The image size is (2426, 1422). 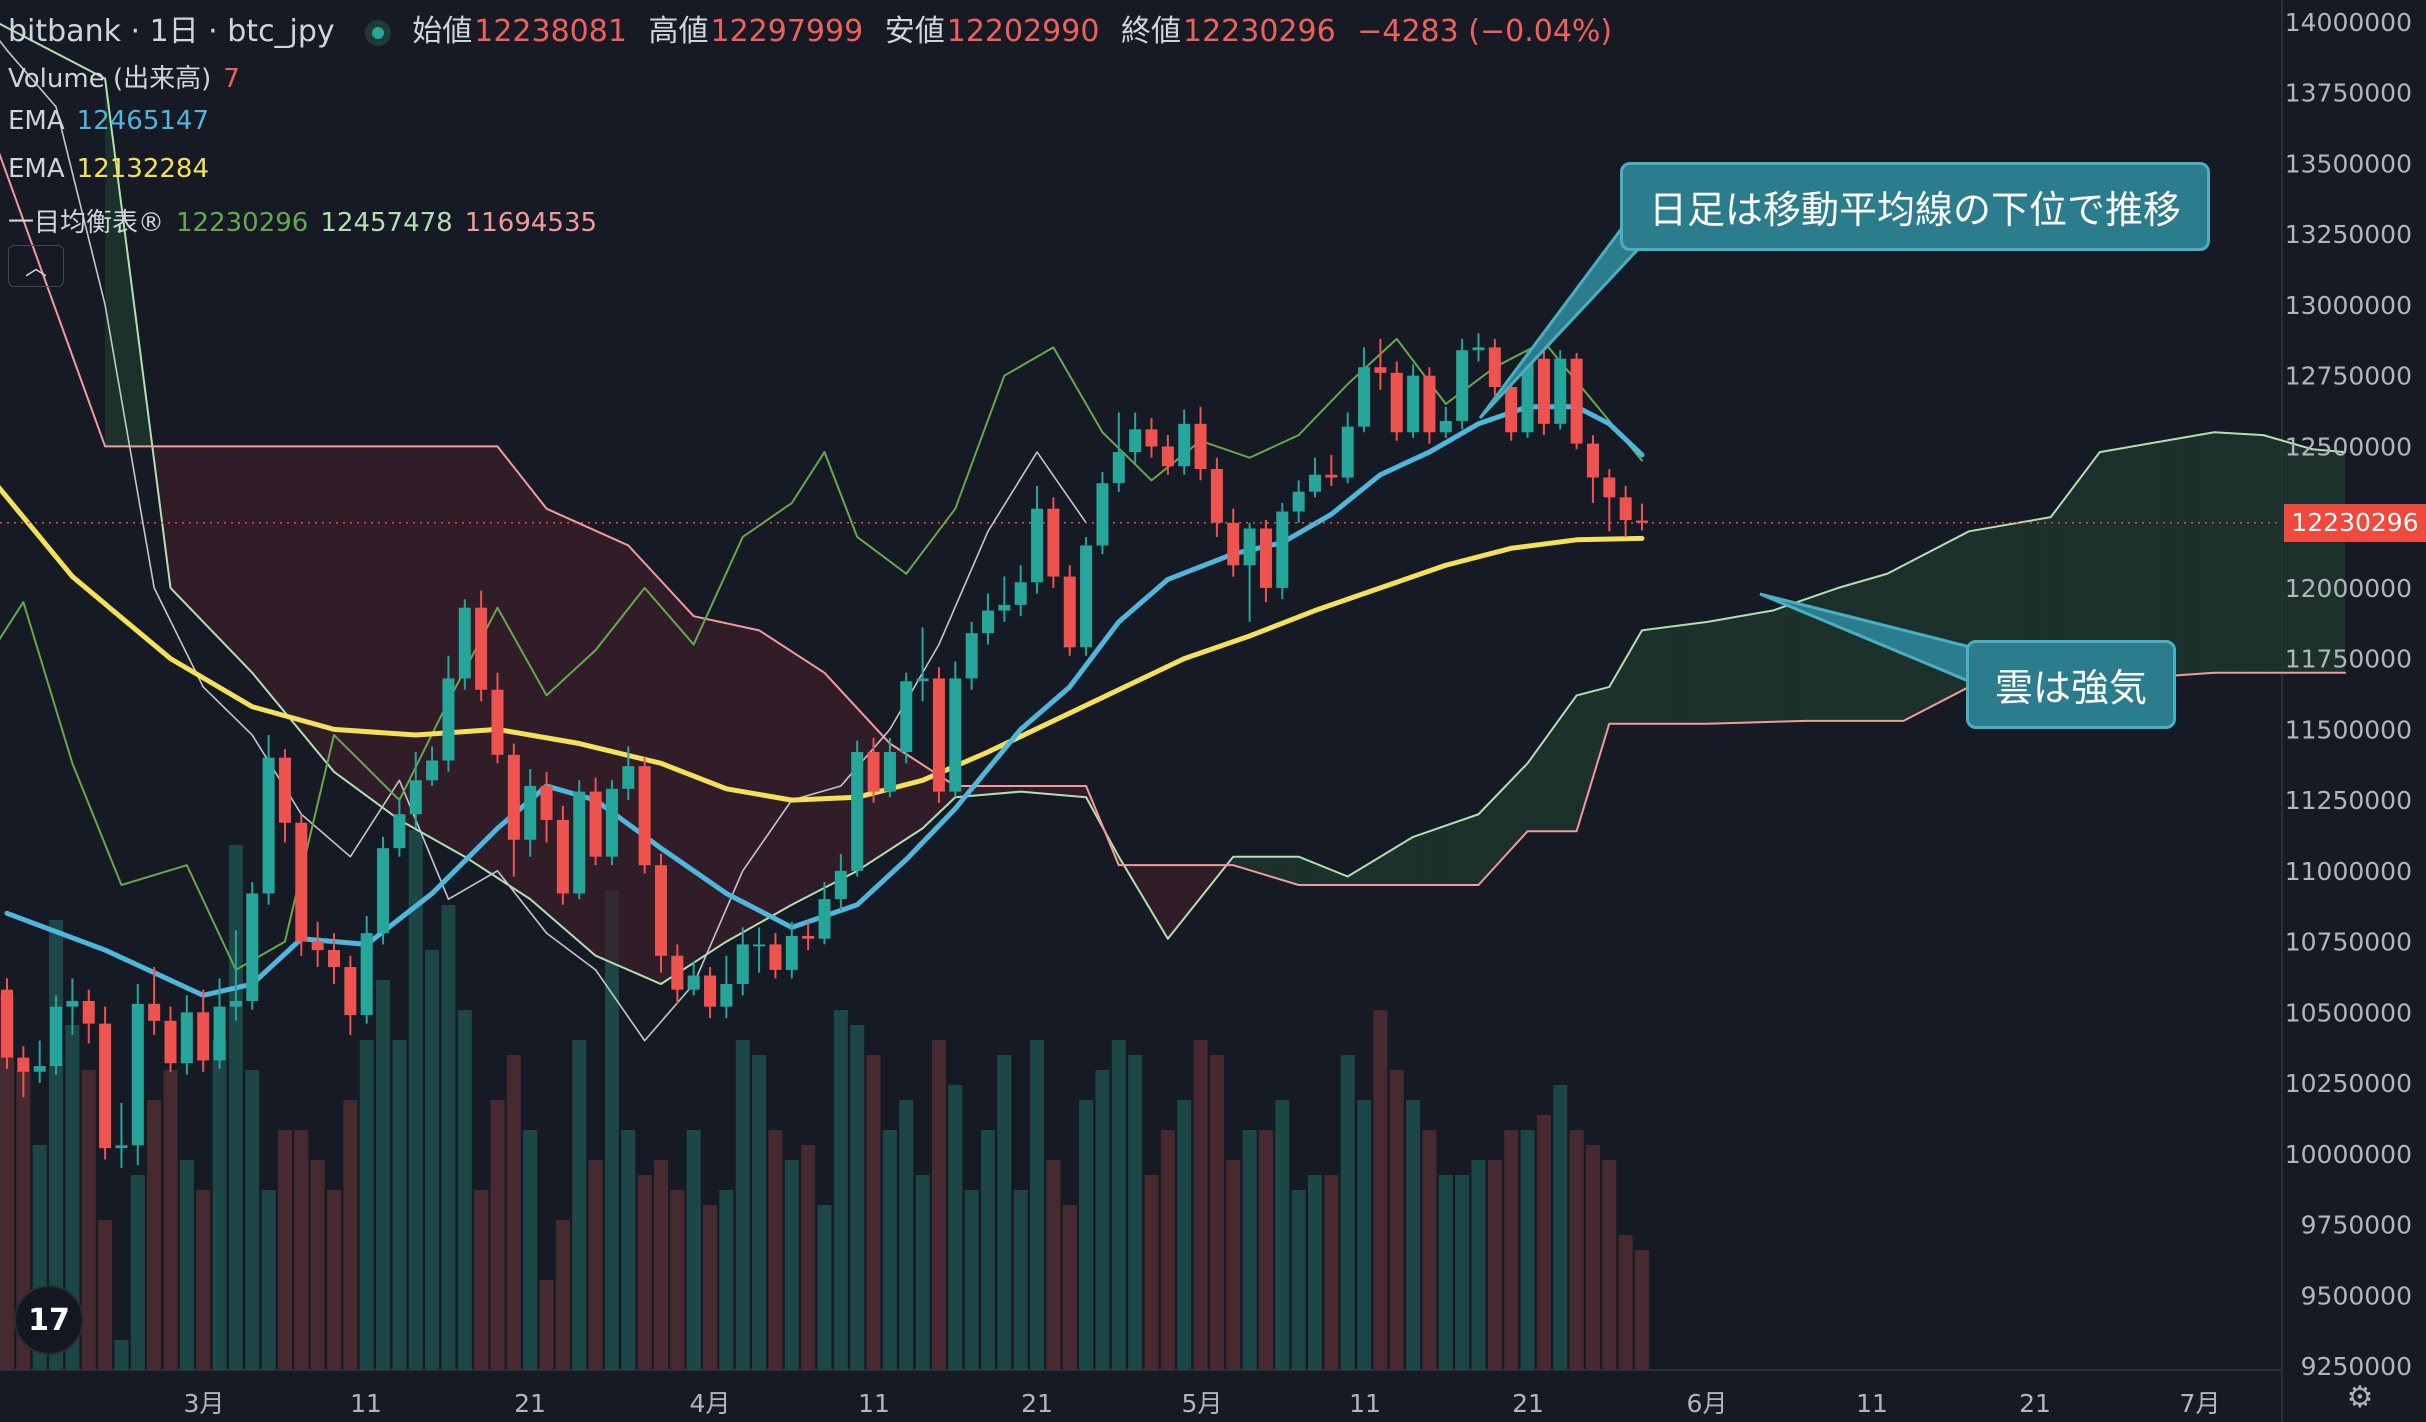 I want to click on indicator-legend-ichimoku: 一目均衡表® 12230296 12457478 11694535, so click(x=308, y=220).